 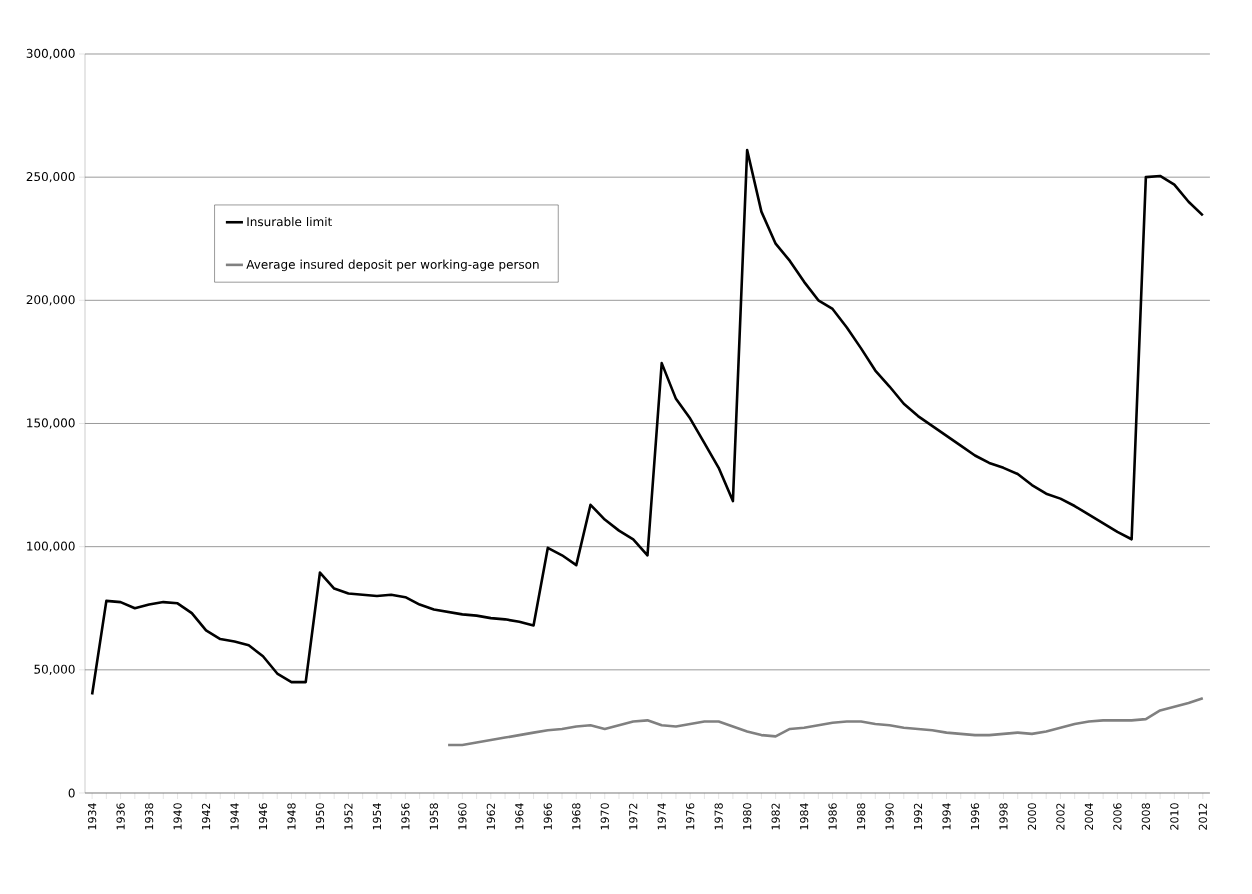 I want to click on x-tick-label: 1988, so click(x=861, y=816).